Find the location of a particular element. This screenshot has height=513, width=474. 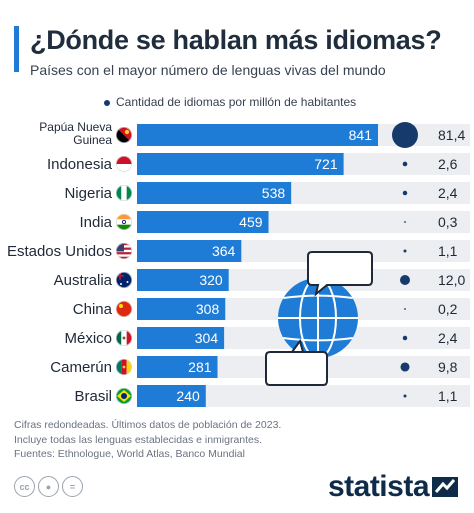

globe-speech-icon is located at coordinates (319, 318).